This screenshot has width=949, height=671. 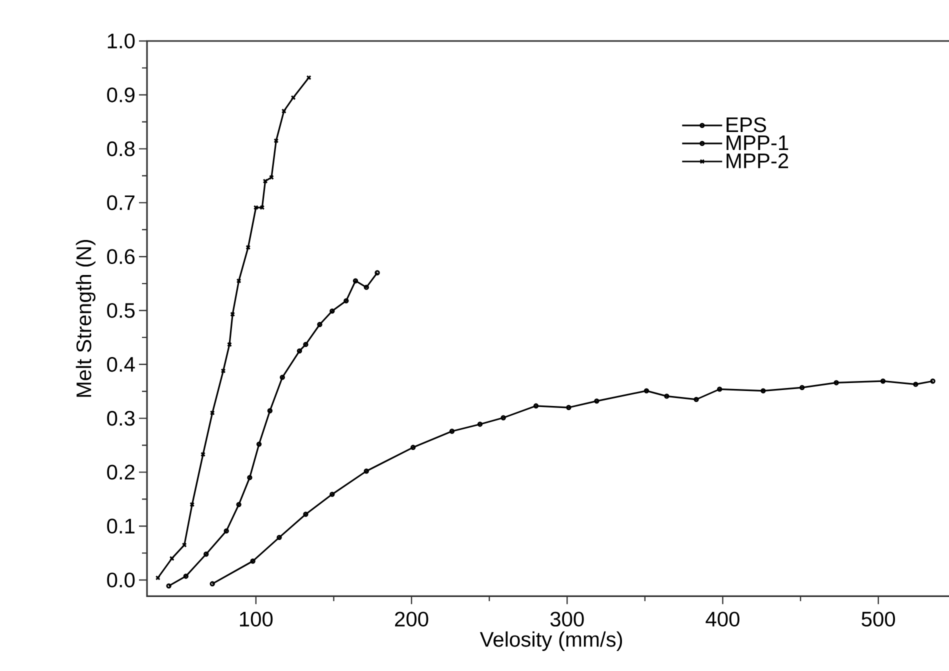 I want to click on y-tick-label: 0.4, so click(x=121, y=364).